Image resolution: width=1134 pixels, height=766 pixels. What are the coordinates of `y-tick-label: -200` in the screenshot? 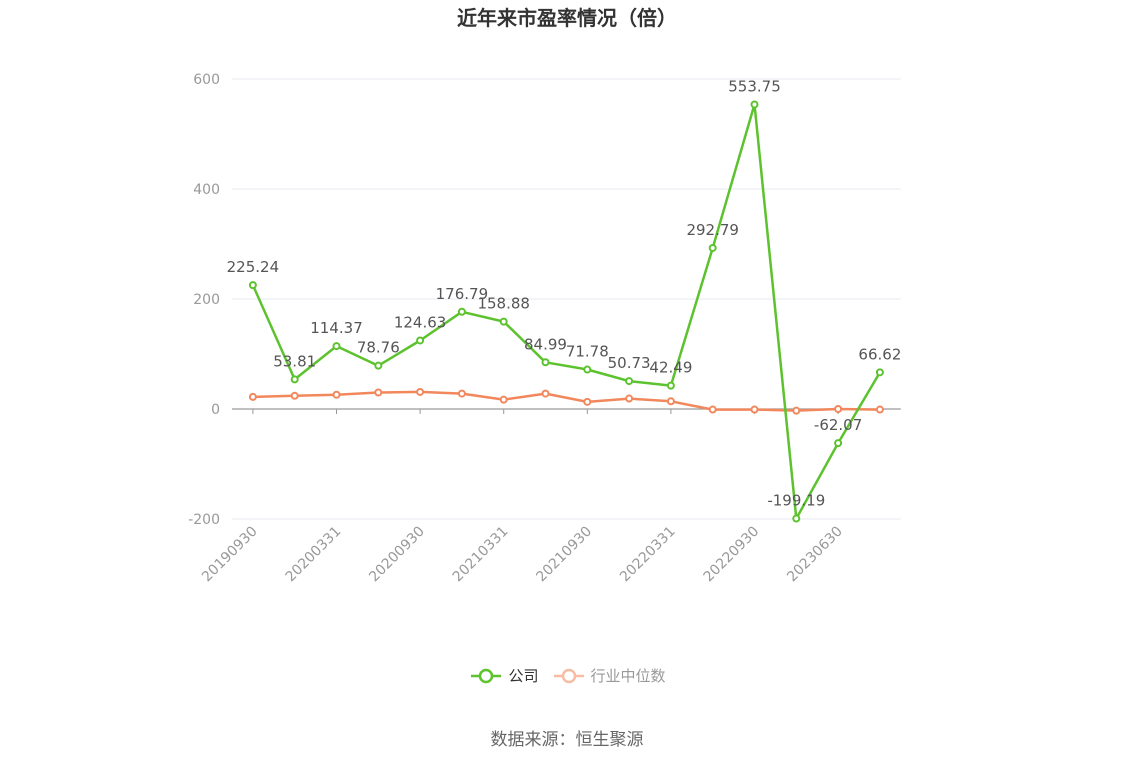 It's located at (204, 520).